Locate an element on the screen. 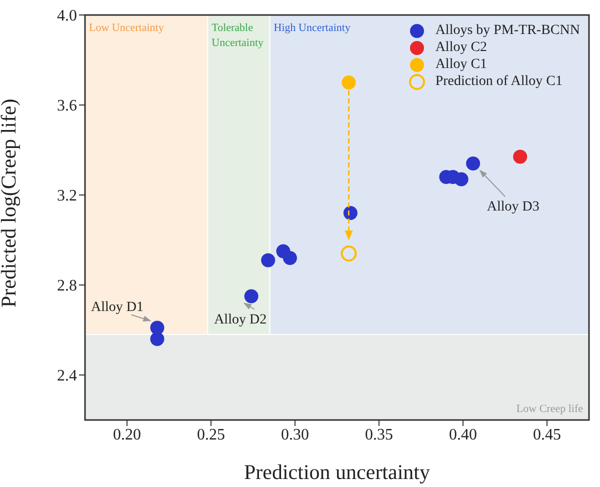 The image size is (600, 487). x-tick-label: 0.30 is located at coordinates (295, 435).